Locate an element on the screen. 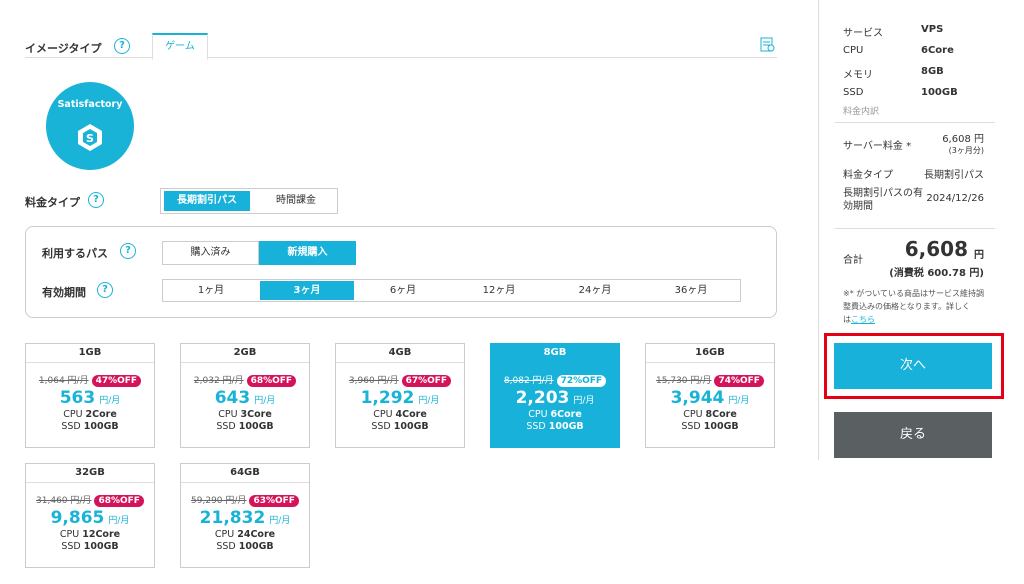  price: 563 is located at coordinates (77, 398).